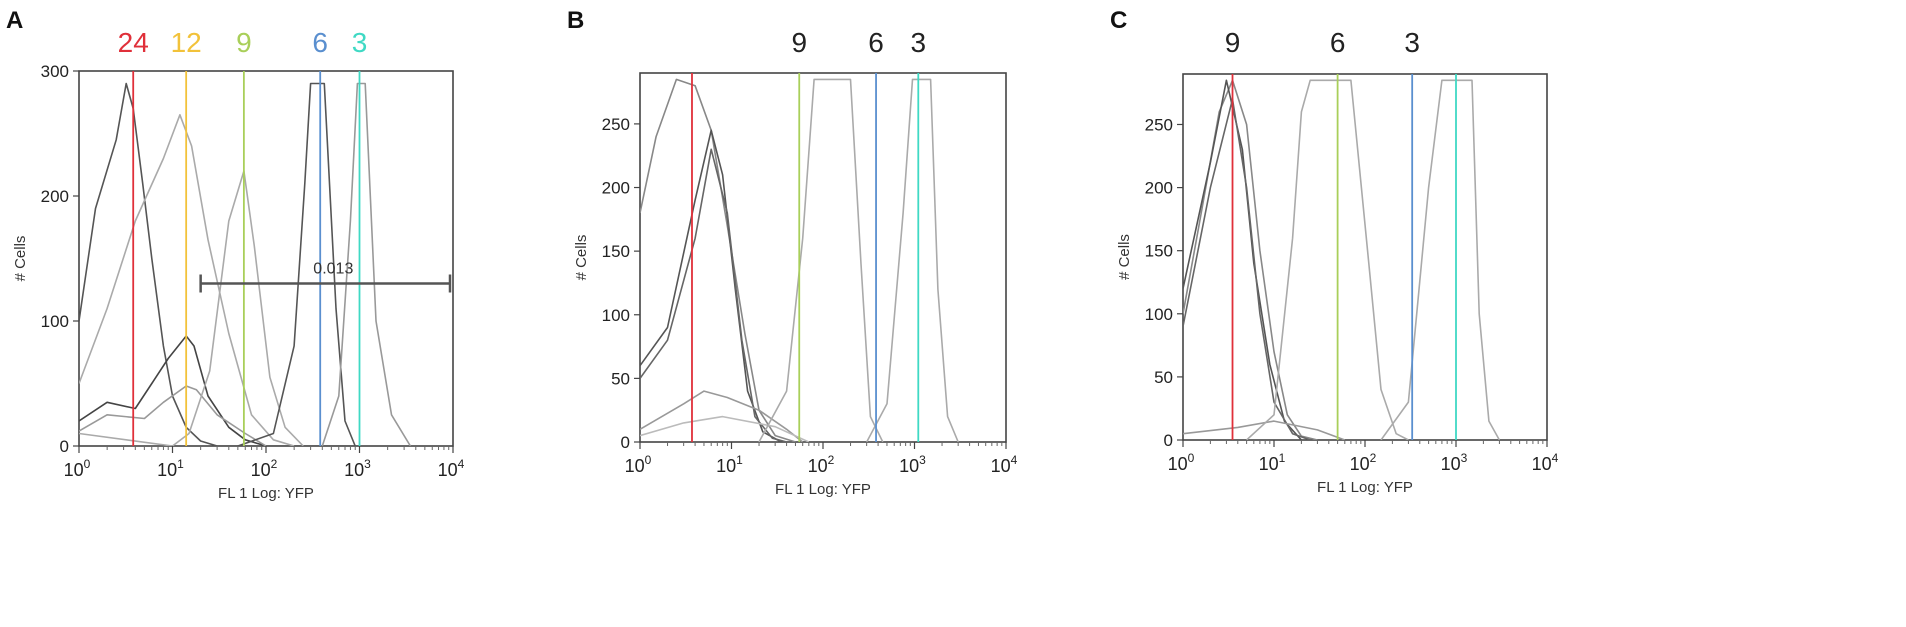  I want to click on panel-label: B, so click(575, 20).